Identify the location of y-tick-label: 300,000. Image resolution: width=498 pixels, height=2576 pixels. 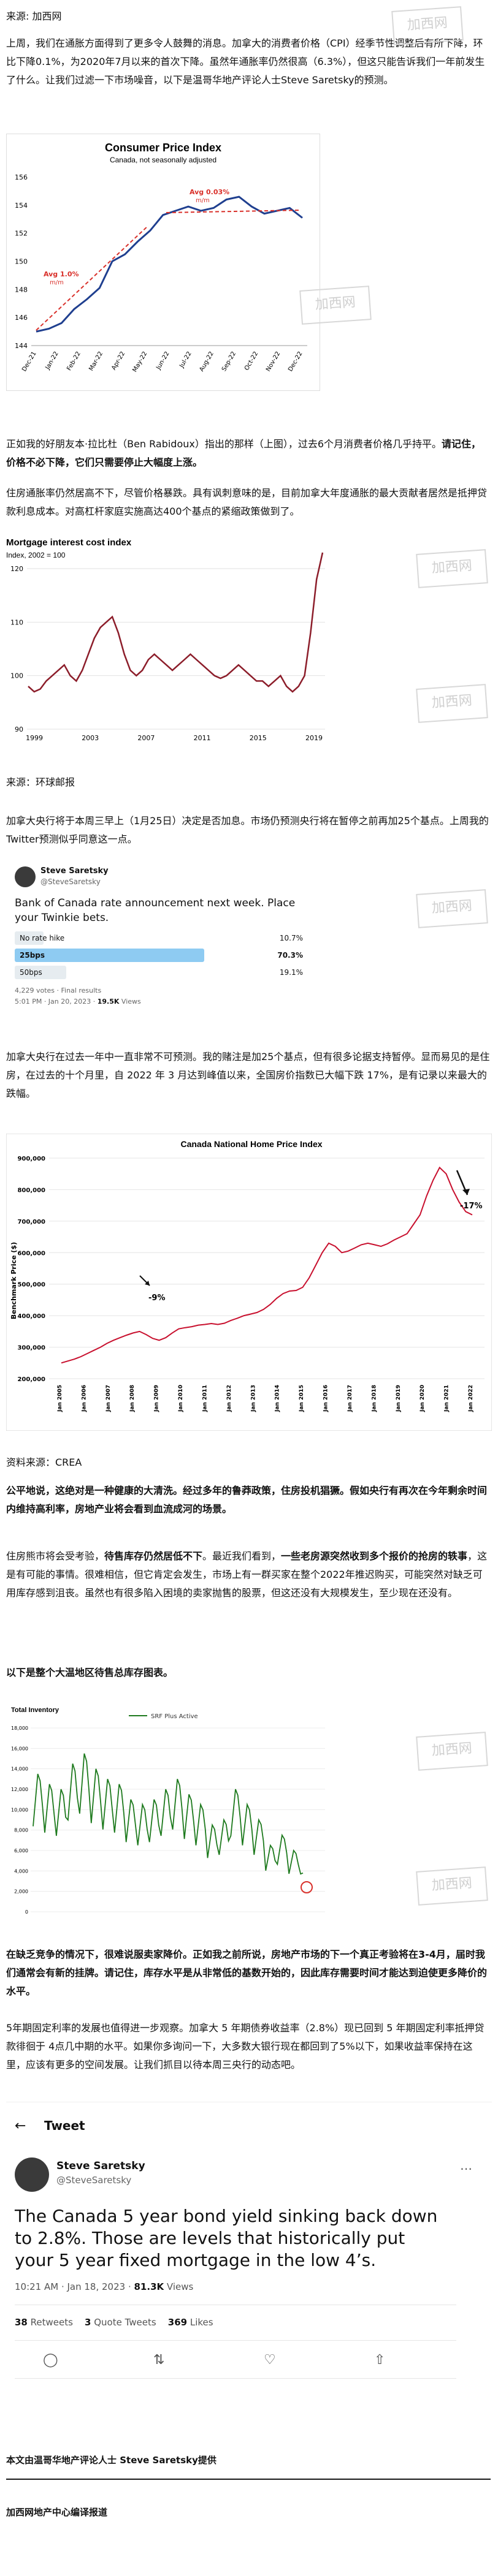
(31, 1349).